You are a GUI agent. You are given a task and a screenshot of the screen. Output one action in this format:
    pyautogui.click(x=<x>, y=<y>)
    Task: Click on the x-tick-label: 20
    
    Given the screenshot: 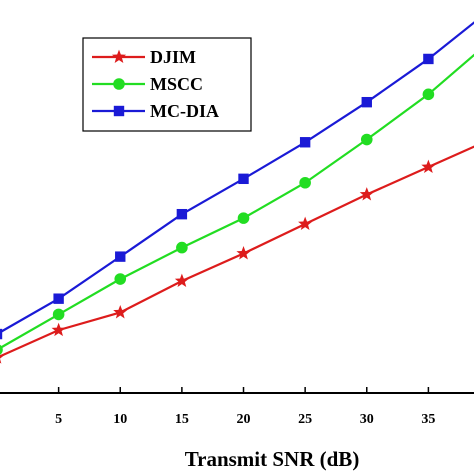 What is the action you would take?
    pyautogui.click(x=244, y=419)
    